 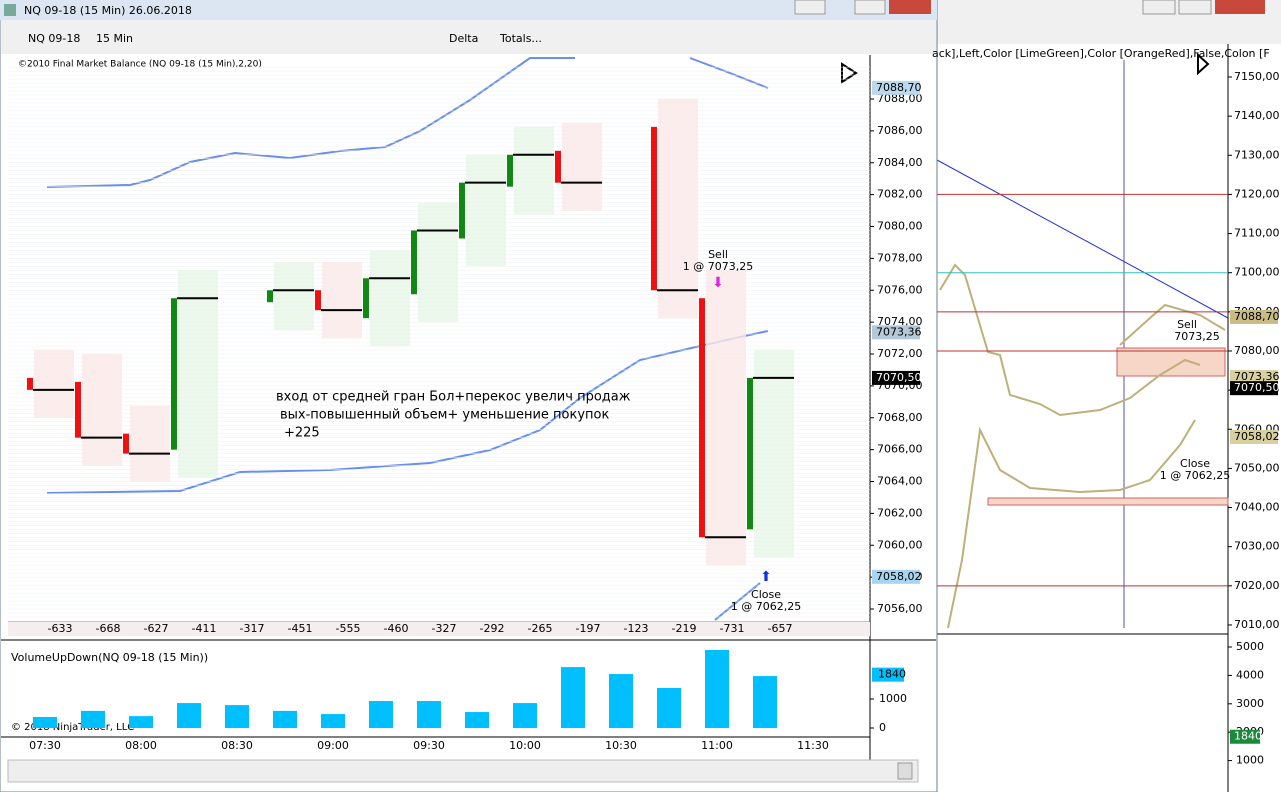 What do you see at coordinates (900, 321) in the screenshot?
I see `price-tick-label: 7074,00` at bounding box center [900, 321].